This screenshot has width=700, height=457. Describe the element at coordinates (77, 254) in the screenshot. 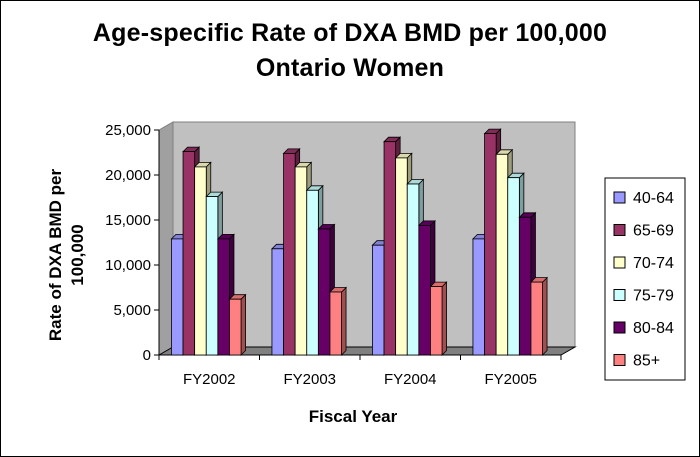

I see `y-axis-title-line-2: 100,000` at that location.